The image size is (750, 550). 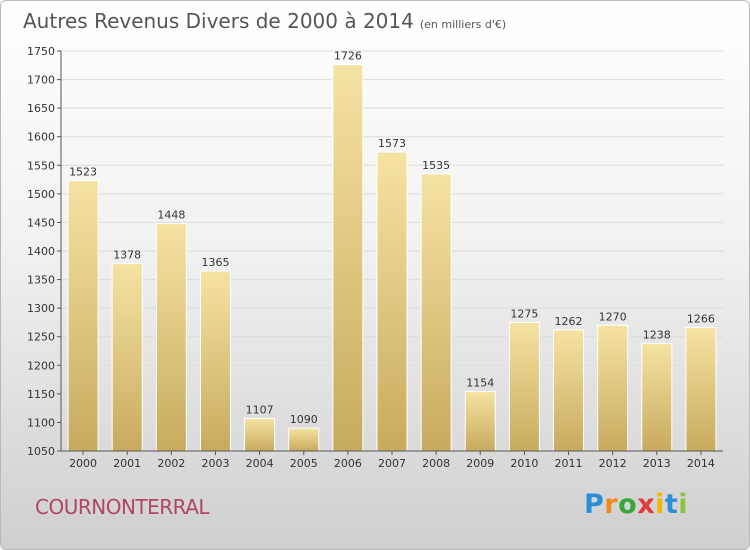 I want to click on logo-letter: P, so click(x=594, y=504).